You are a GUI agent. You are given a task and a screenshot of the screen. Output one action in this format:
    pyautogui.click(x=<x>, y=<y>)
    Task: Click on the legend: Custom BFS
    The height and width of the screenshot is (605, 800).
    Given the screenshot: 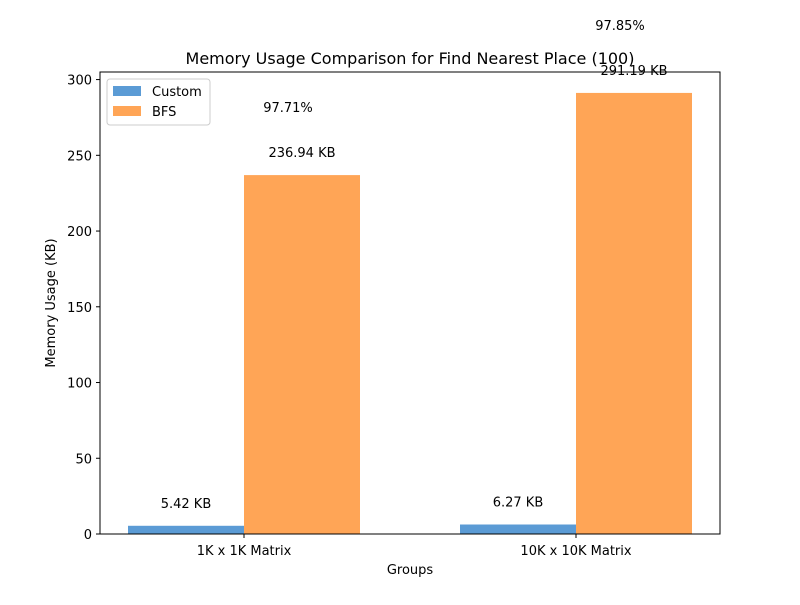 What is the action you would take?
    pyautogui.click(x=158, y=102)
    